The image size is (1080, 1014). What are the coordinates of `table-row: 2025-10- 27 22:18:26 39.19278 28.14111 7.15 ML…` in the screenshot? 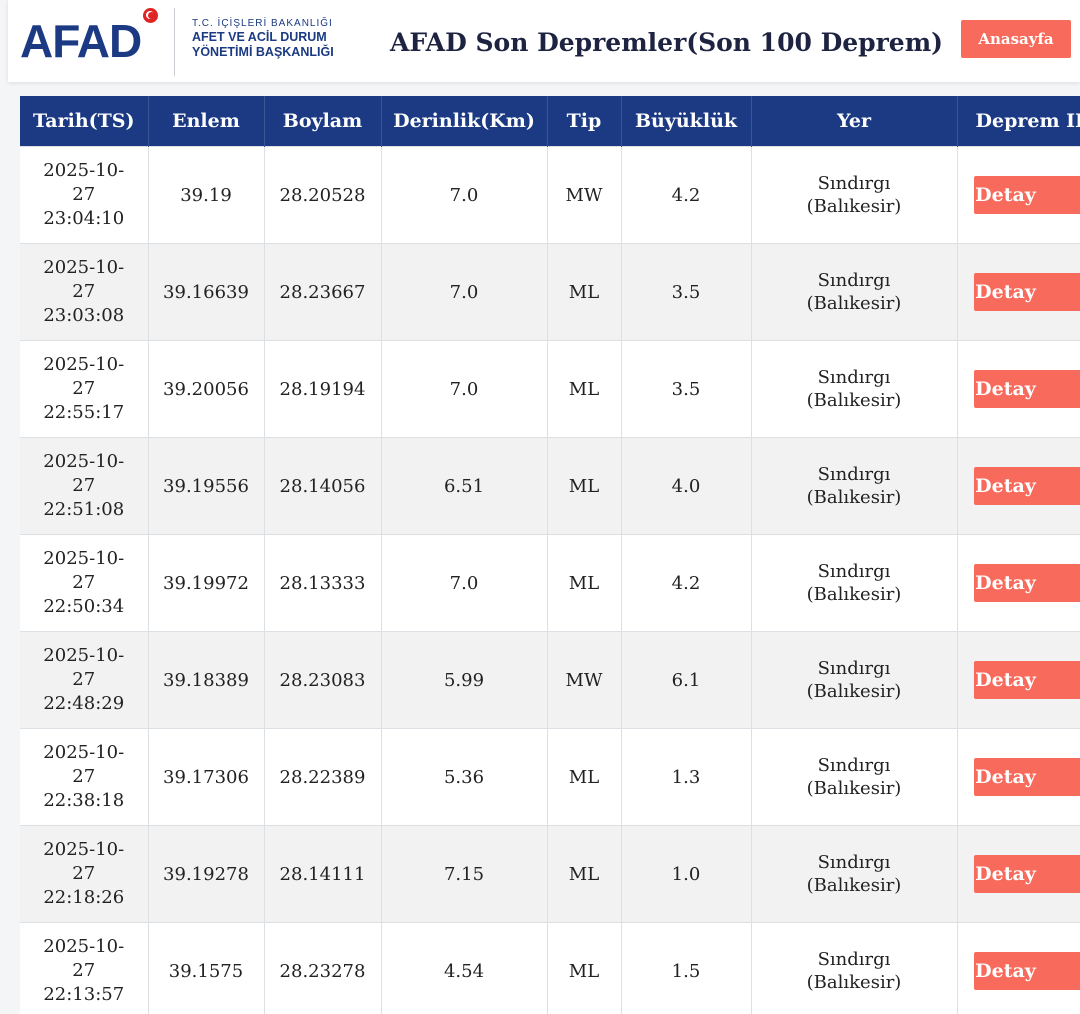 It's located at (550, 874).